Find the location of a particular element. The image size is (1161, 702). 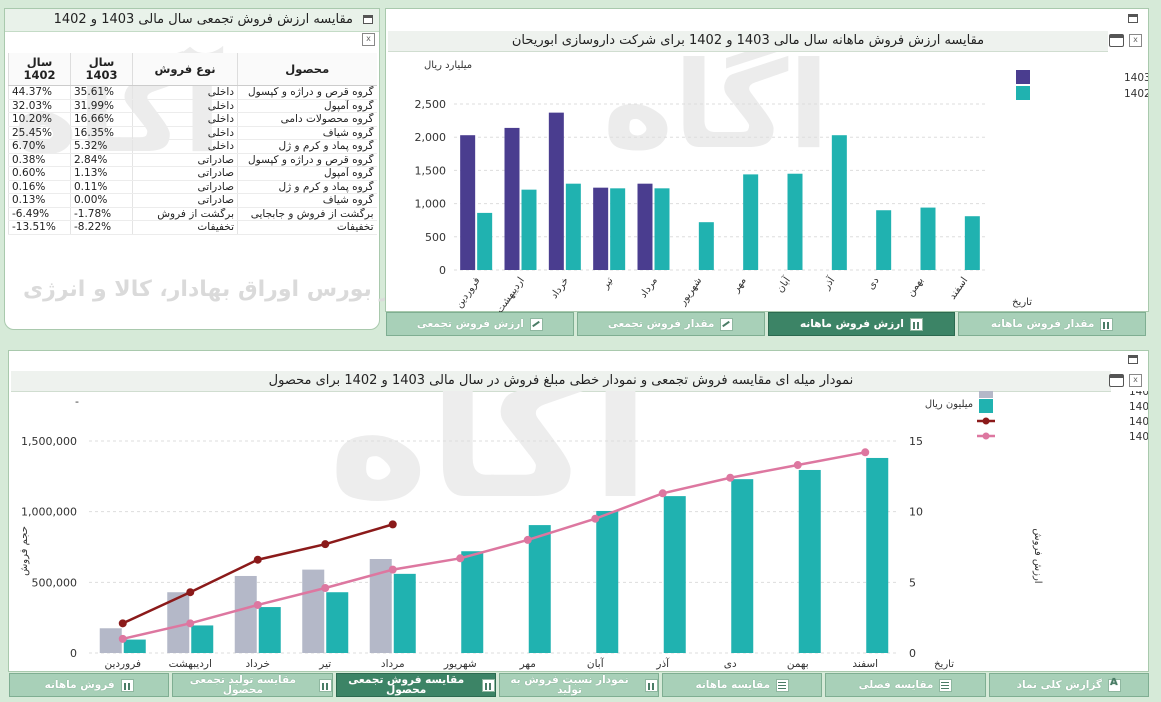

table-row: گروه آمپول صادراتی 1.13% 0.60% is located at coordinates (192, 173).